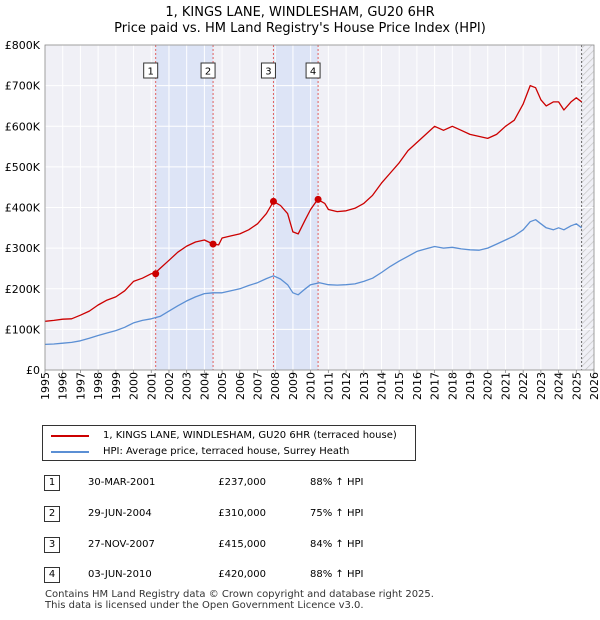 The height and width of the screenshot is (620, 600). I want to click on x-tick-label: 2019, so click(470, 386).